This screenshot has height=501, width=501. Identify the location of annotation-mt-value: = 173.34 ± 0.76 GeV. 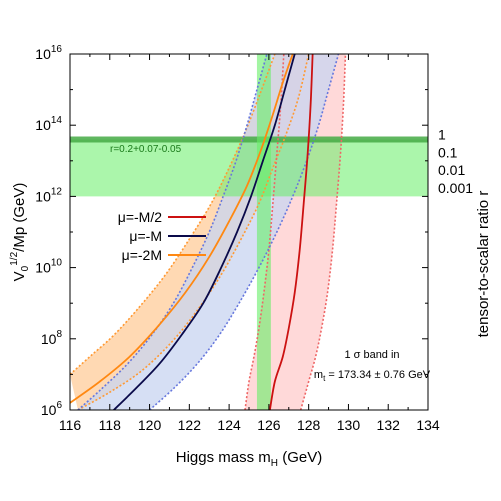
(377, 375).